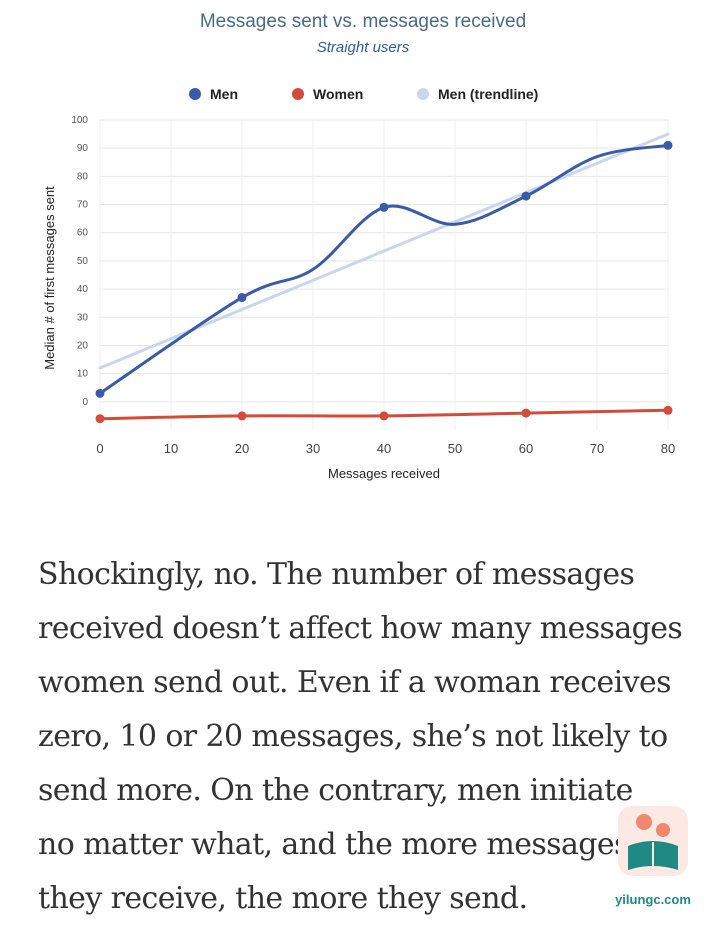 This screenshot has height=938, width=720. What do you see at coordinates (99, 448) in the screenshot?
I see `x-tick-label: 0` at bounding box center [99, 448].